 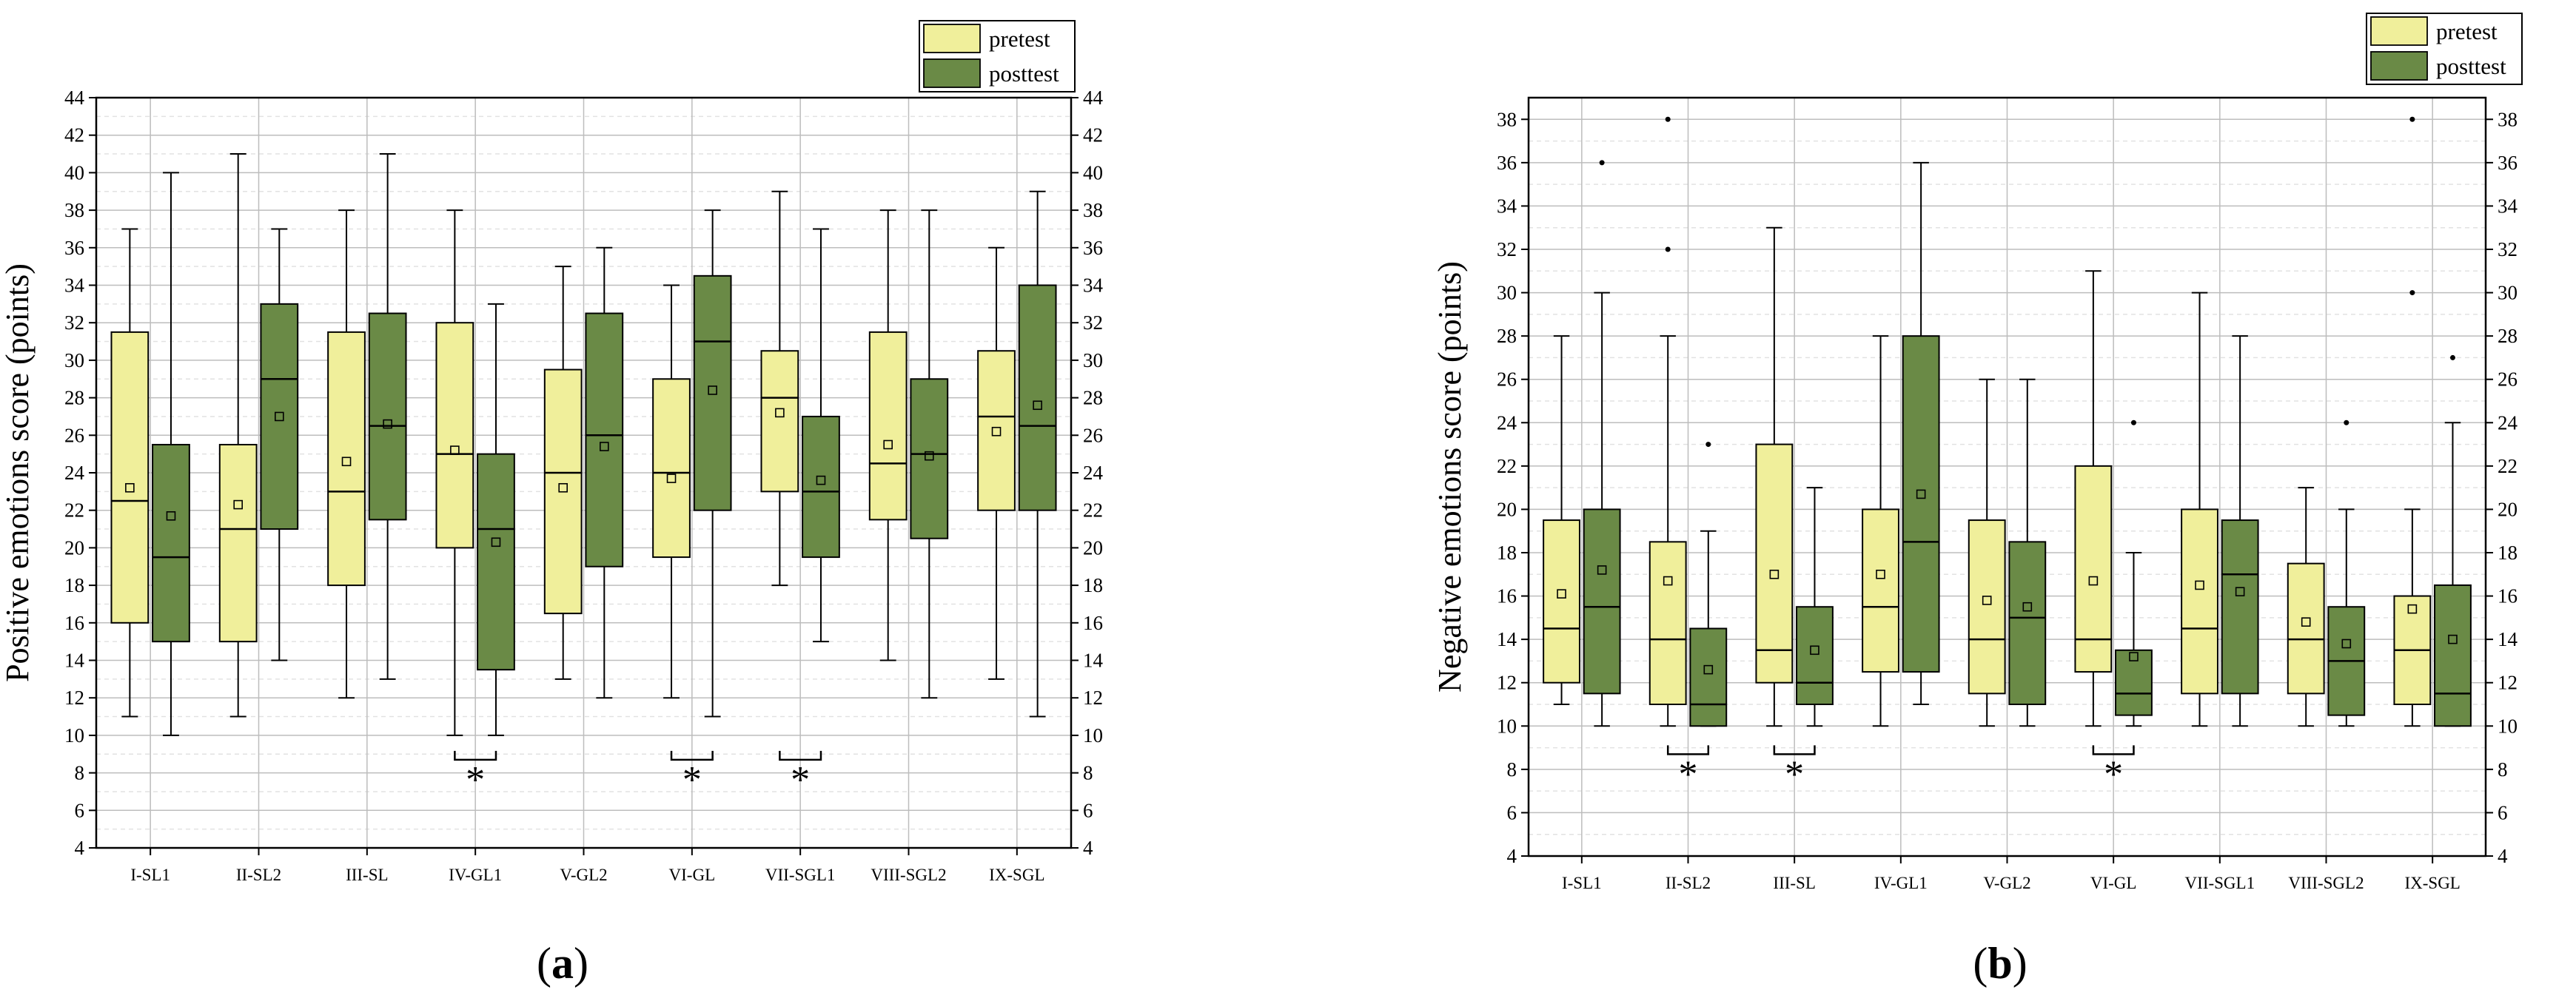 I want to click on box-posttest-IV-GL1, so click(x=496, y=562).